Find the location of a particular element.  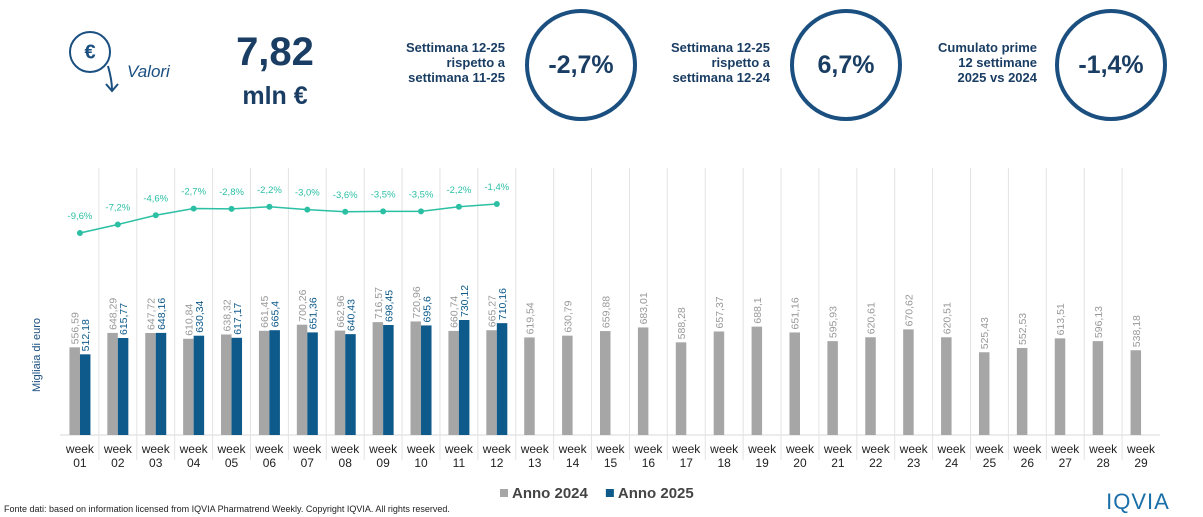

kpi-line: rispetto a is located at coordinates (475, 62).